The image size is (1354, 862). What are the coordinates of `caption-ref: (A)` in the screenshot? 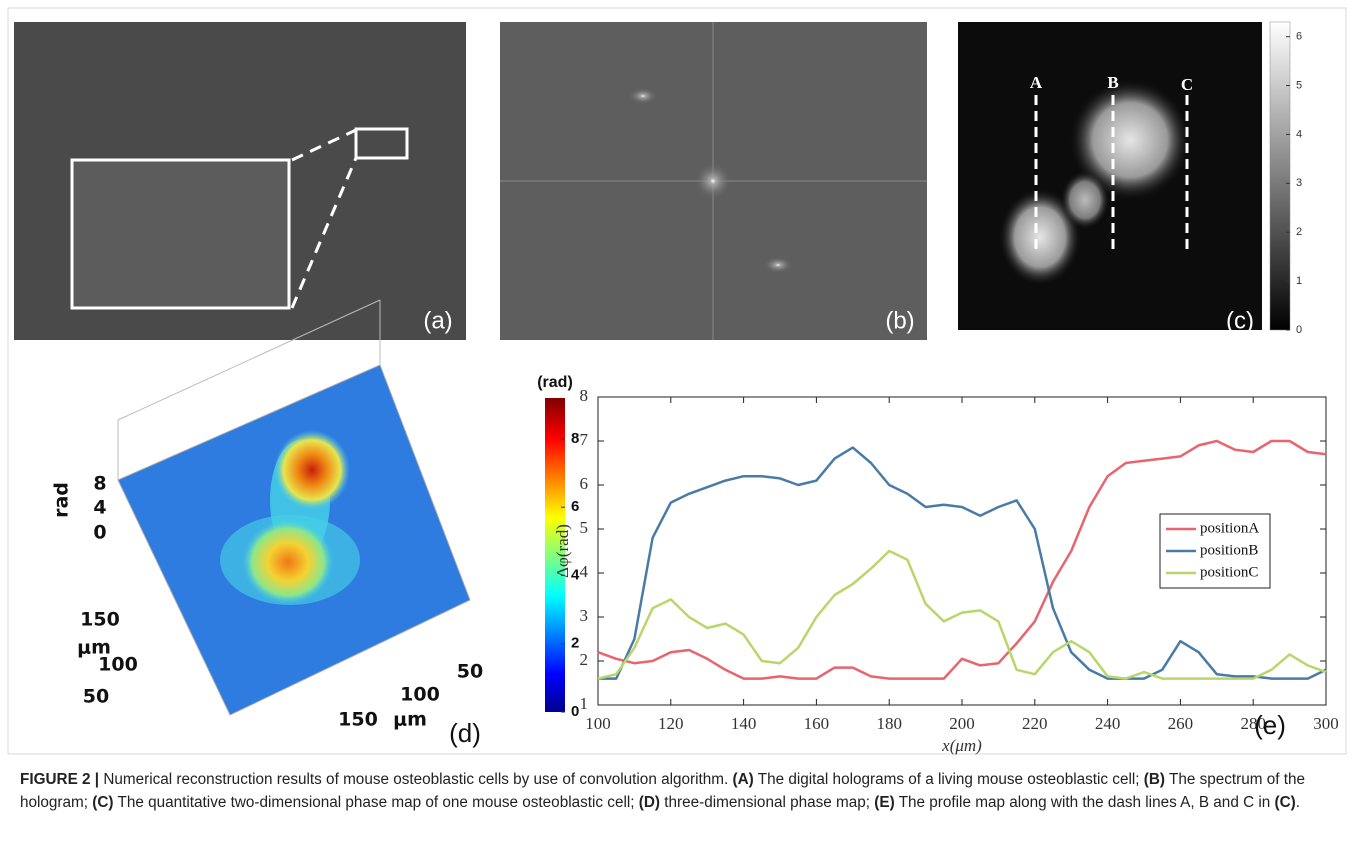 It's located at (743, 779).